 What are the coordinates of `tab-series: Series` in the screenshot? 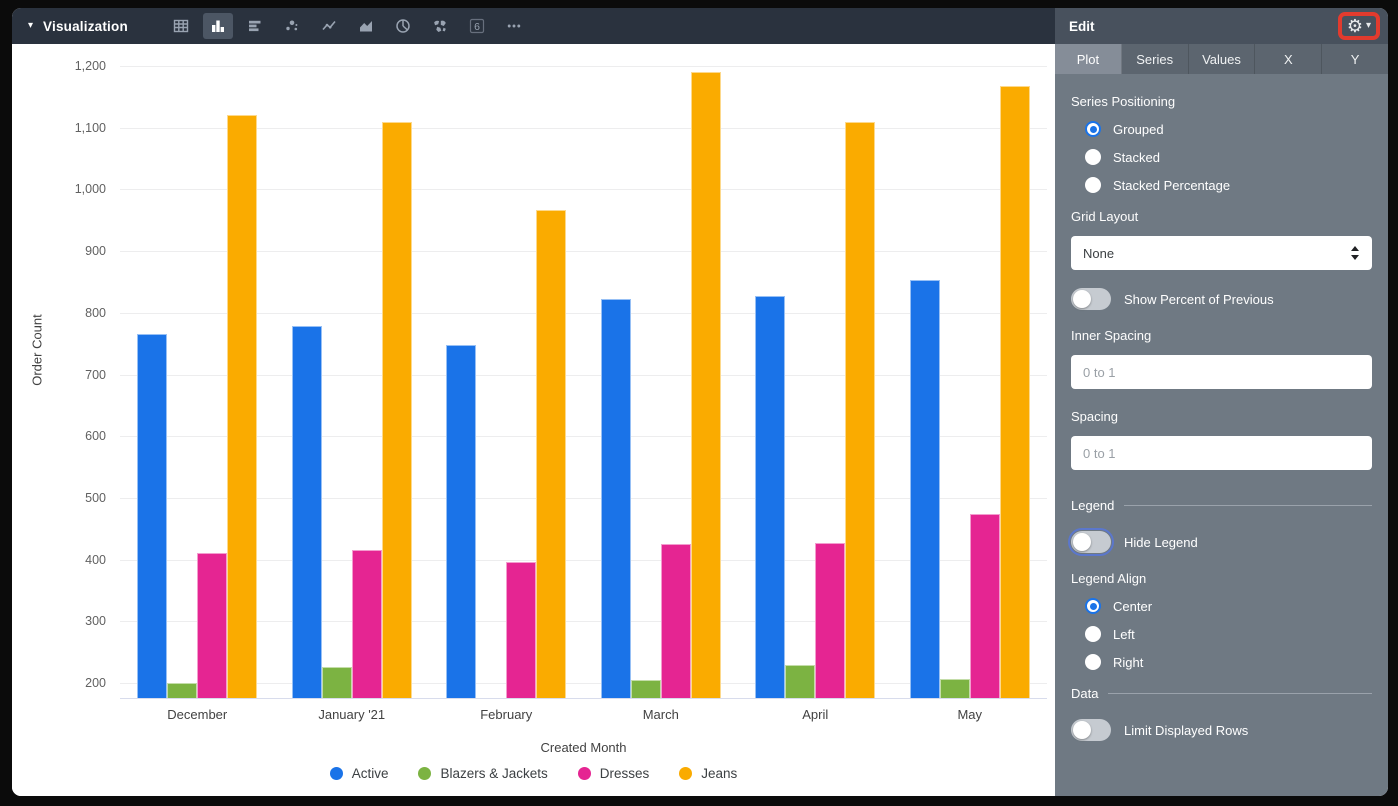 It's located at (1155, 59).